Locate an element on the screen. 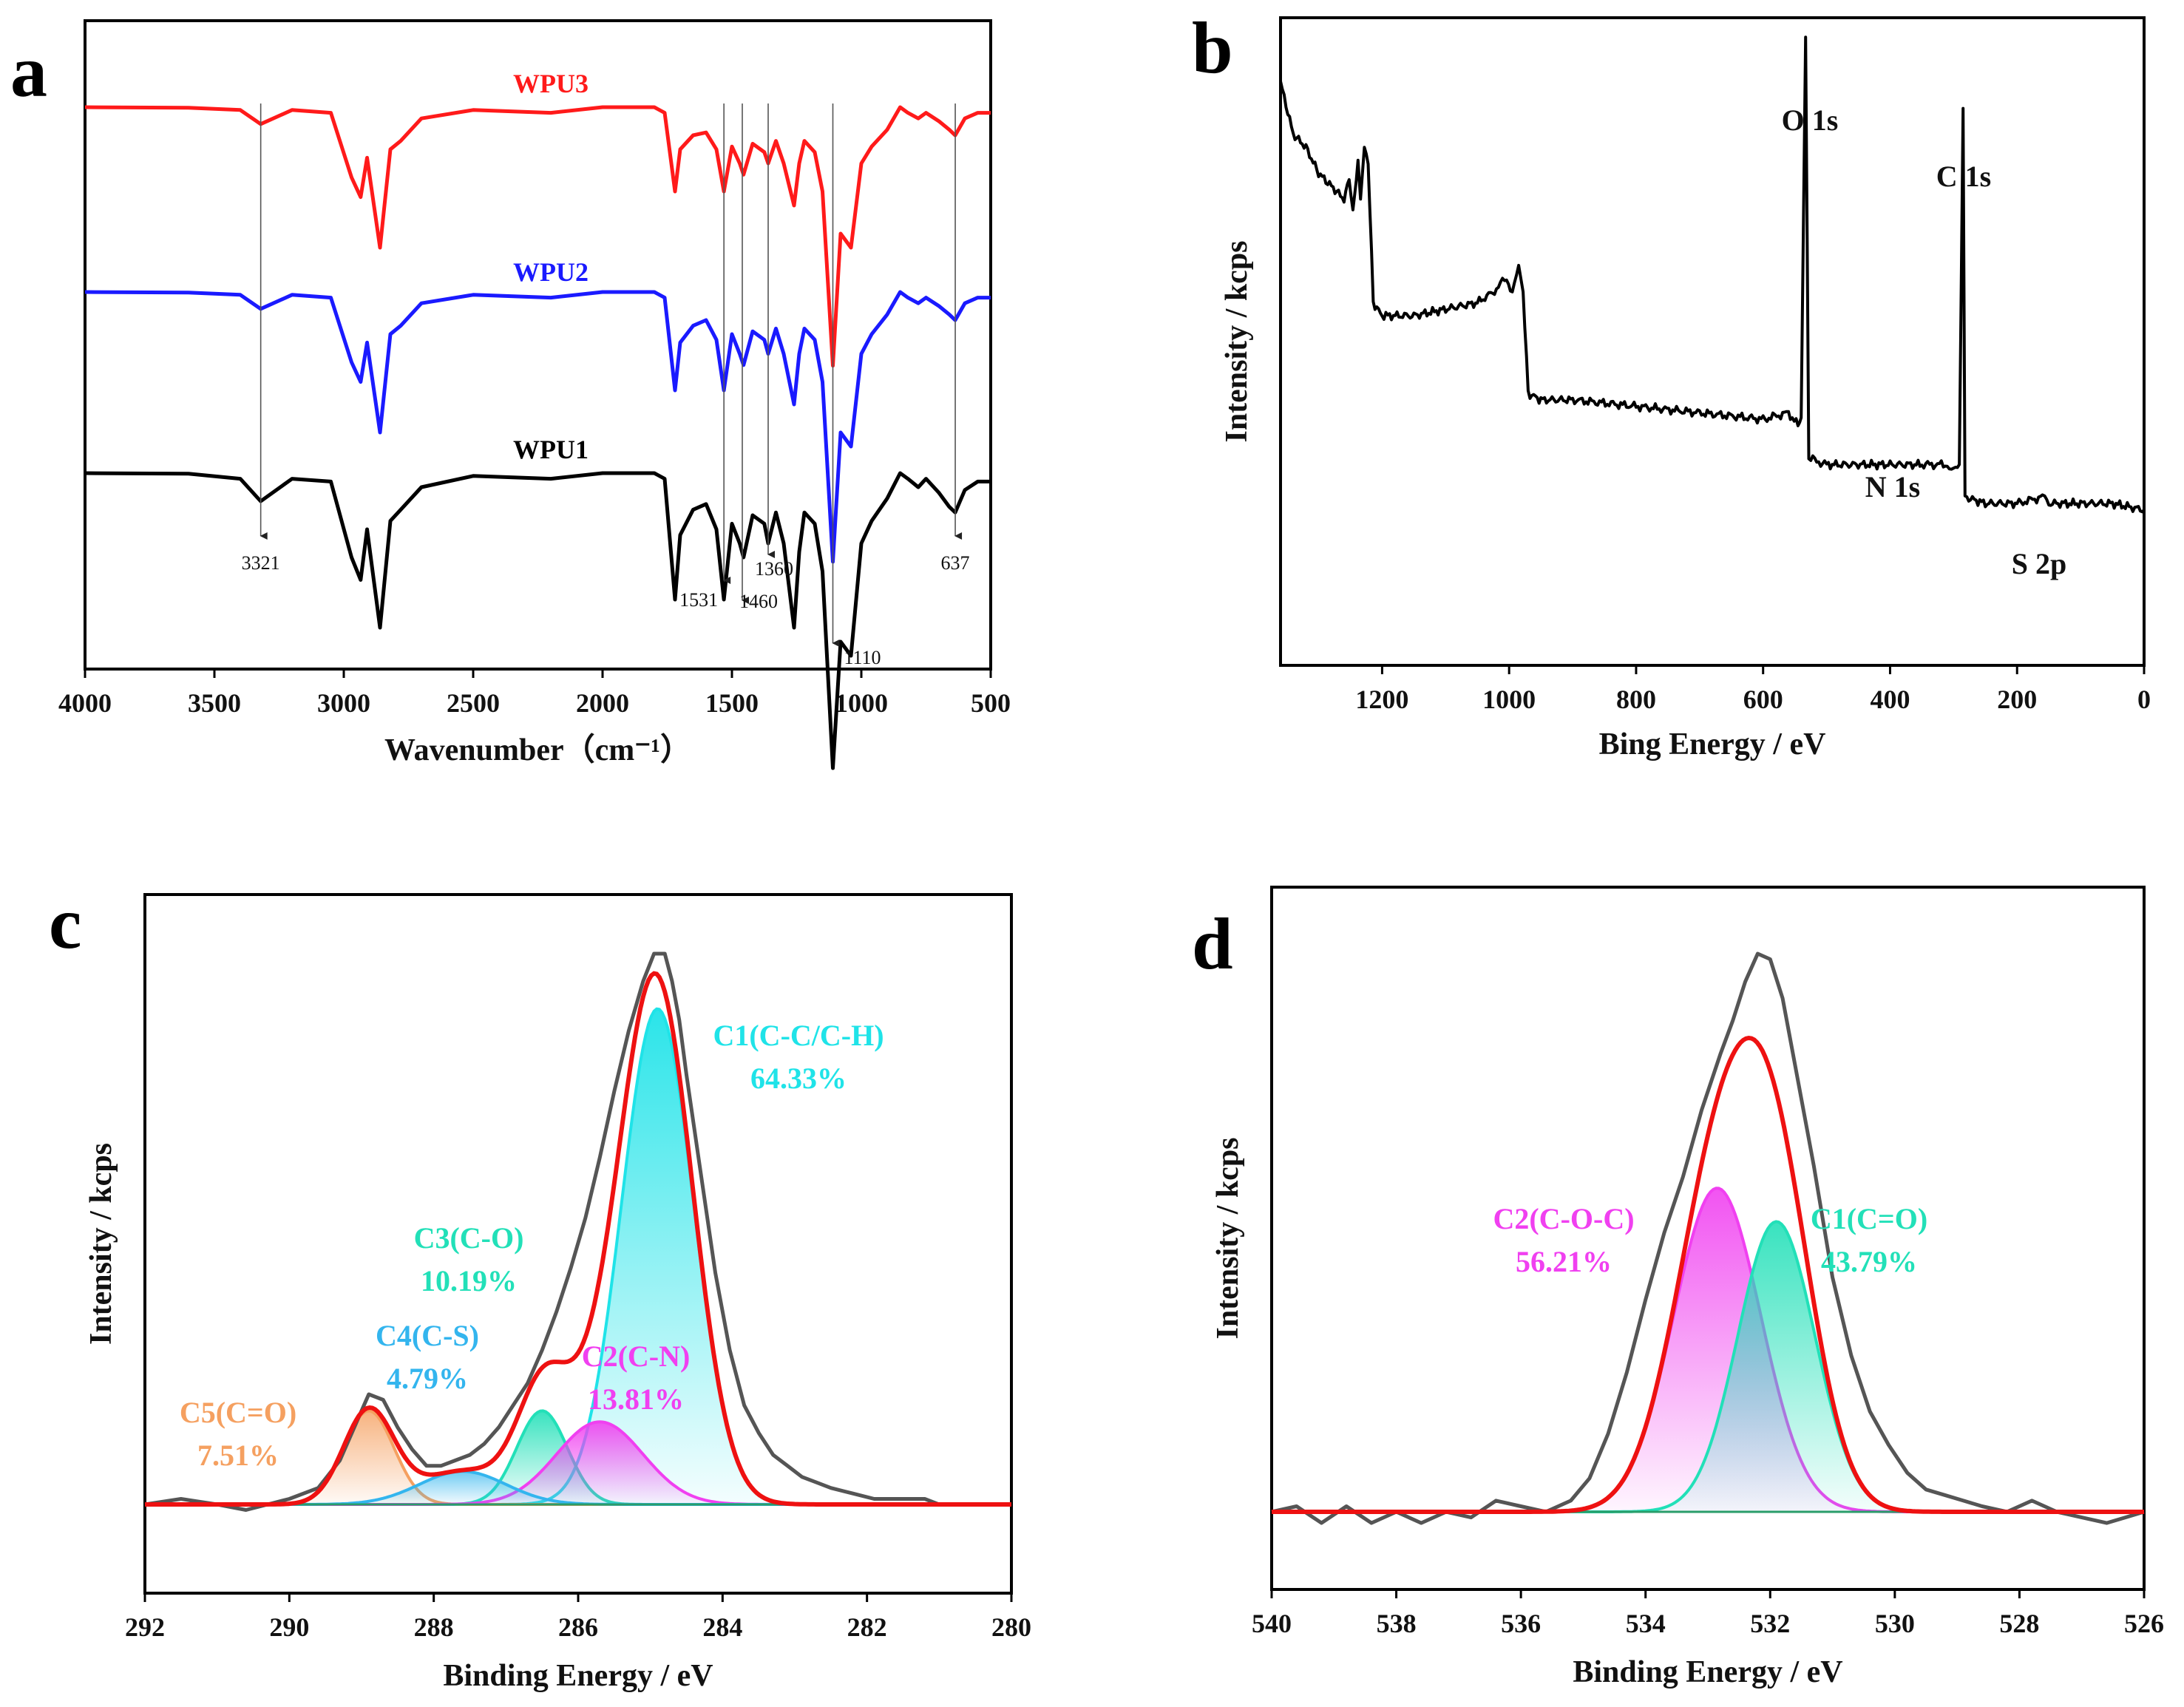  ftir-marker-label-1360: 1360 is located at coordinates (774, 569).